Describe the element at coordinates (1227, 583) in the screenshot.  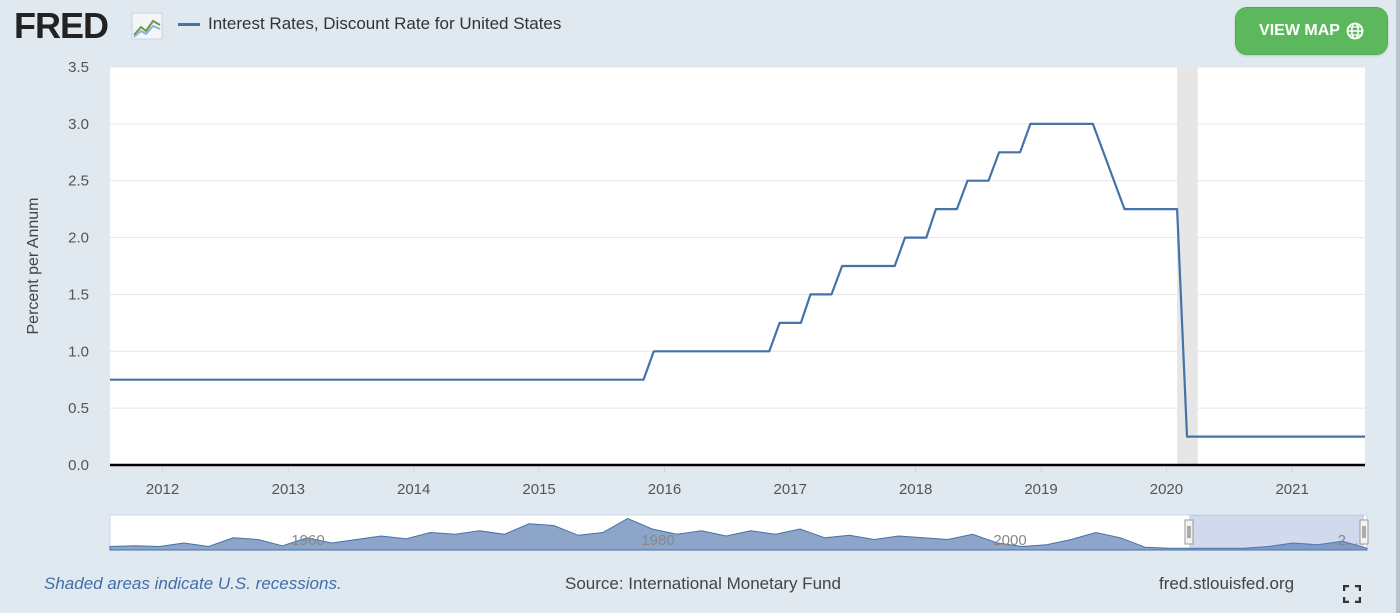
I see `site-link: fred.stlouisfed.org` at that location.